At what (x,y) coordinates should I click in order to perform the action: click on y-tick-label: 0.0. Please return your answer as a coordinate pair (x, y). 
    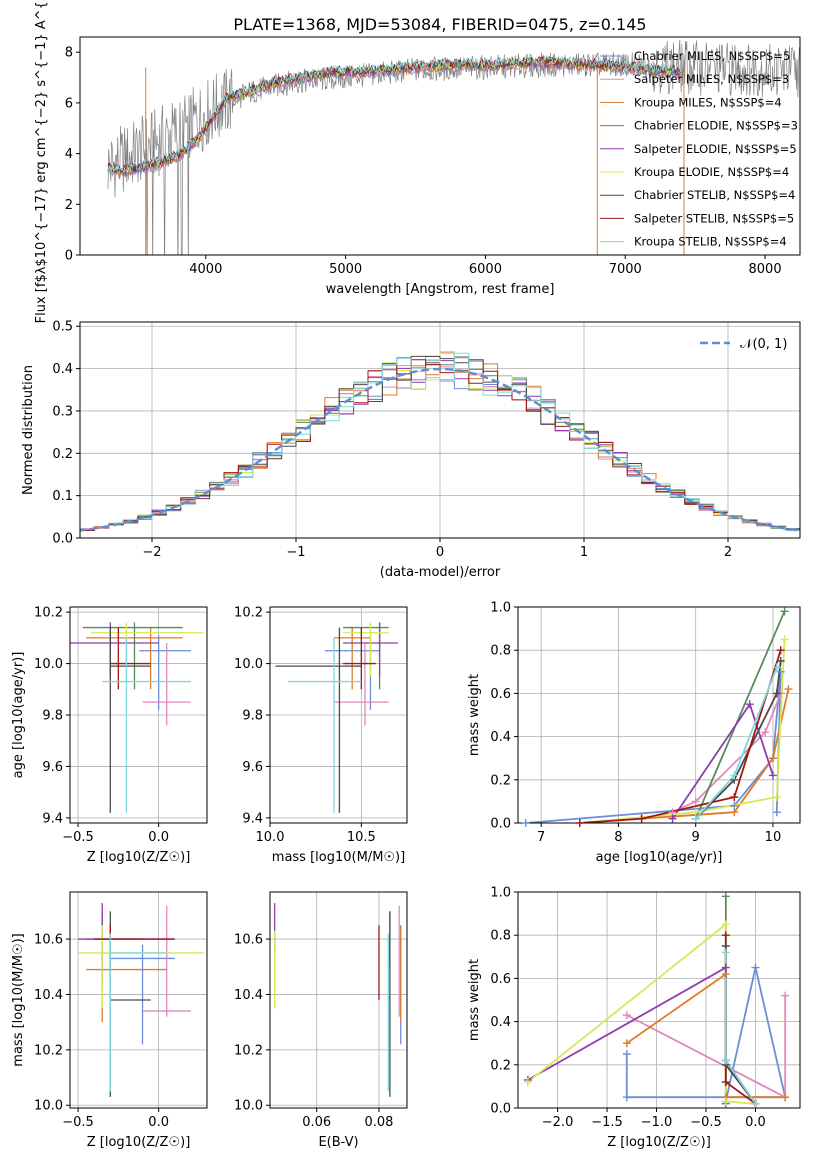
    Looking at the image, I should click on (500, 1109).